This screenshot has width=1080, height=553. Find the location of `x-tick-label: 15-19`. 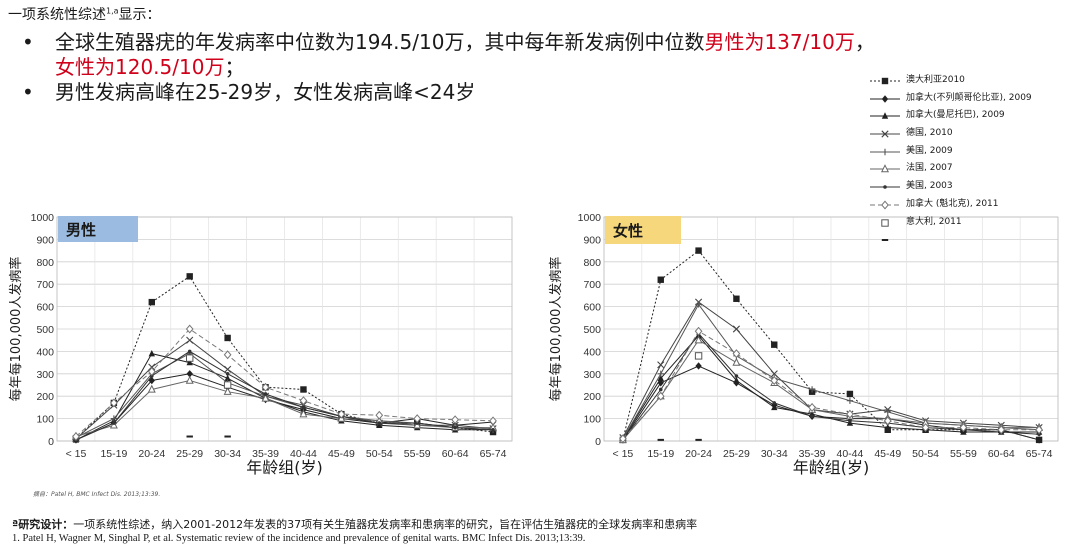

x-tick-label: 15-19 is located at coordinates (660, 454).